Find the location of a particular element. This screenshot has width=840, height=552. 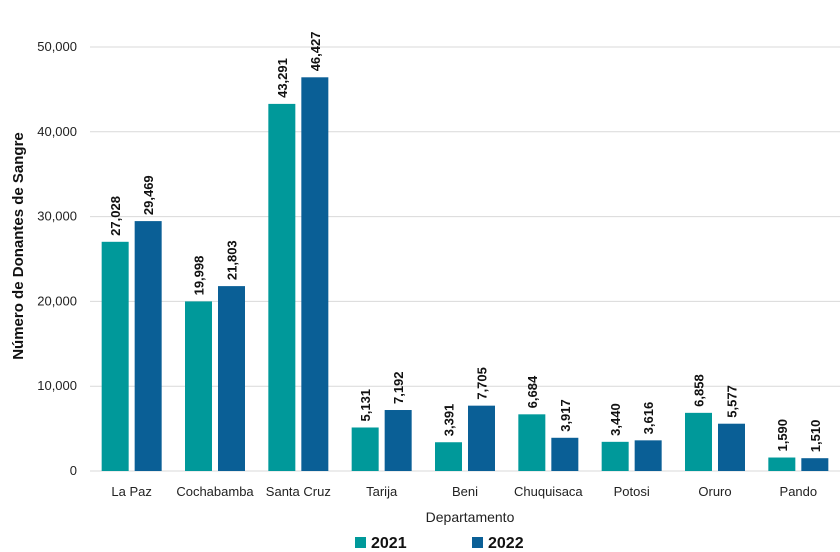

legend-label-2021: 2021 is located at coordinates (389, 543).